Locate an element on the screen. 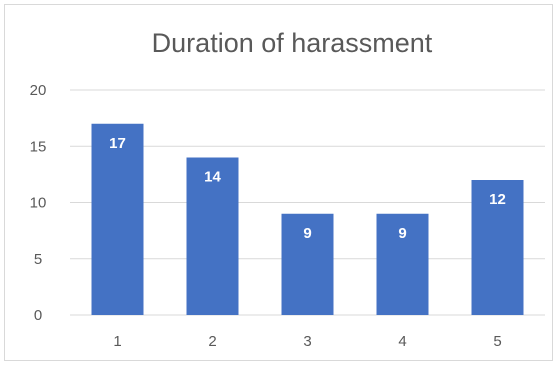  y-tick-label: 15 is located at coordinates (38, 146).